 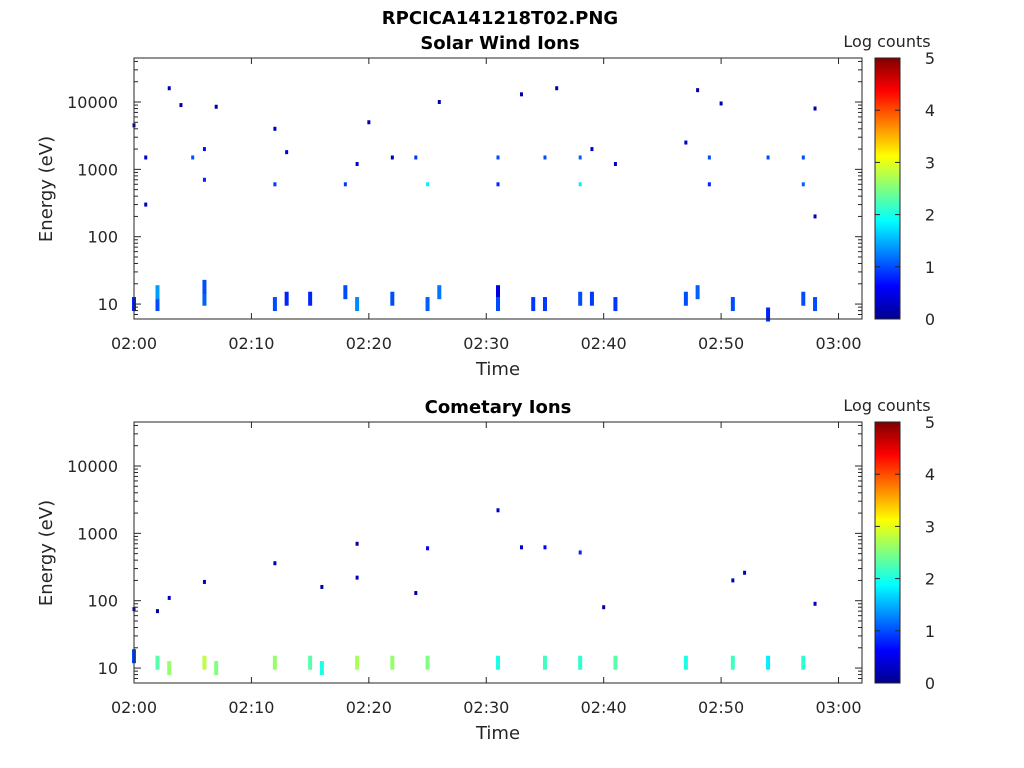 What do you see at coordinates (499, 43) in the screenshot?
I see `solar-wind-title: Solar Wind Ions` at bounding box center [499, 43].